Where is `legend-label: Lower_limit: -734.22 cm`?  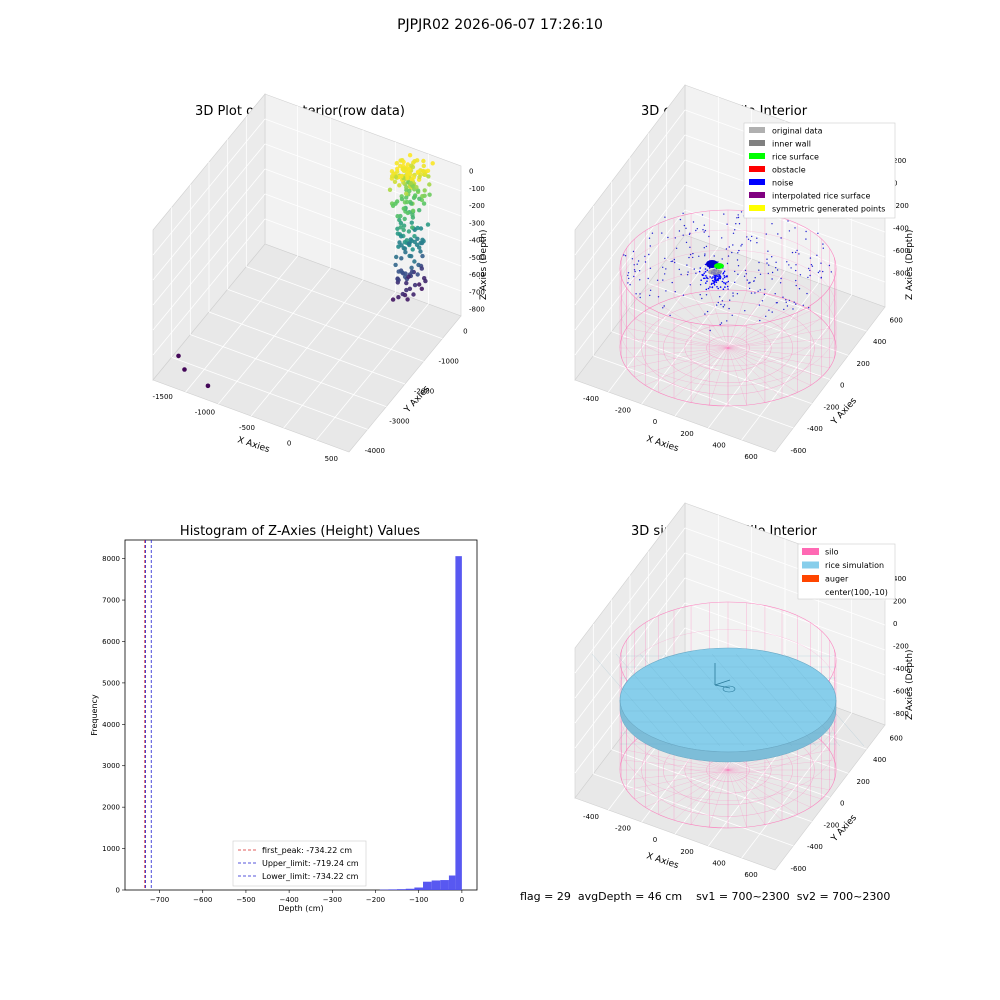
legend-label: Lower_limit: -734.22 cm is located at coordinates (310, 876).